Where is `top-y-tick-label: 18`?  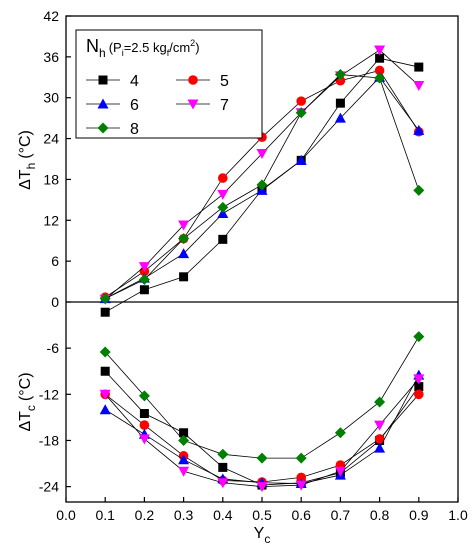 top-y-tick-label: 18 is located at coordinates (51, 179).